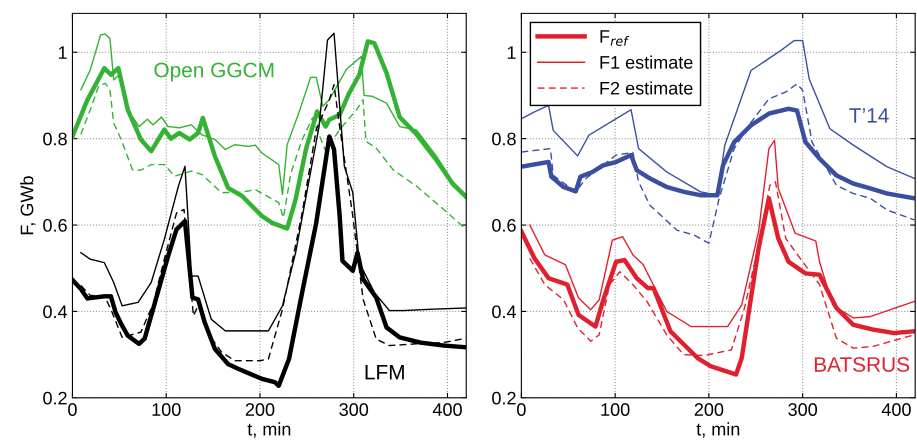  Describe the element at coordinates (646, 62) in the screenshot. I see `legend-label: F1 estimate` at that location.